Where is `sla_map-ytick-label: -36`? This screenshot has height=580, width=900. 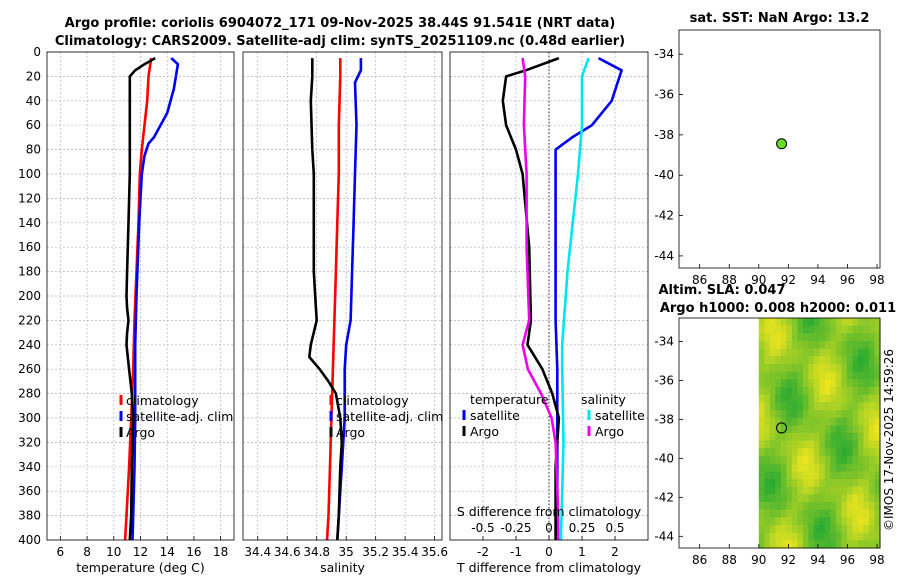 sla_map-ytick-label: -36 is located at coordinates (664, 380).